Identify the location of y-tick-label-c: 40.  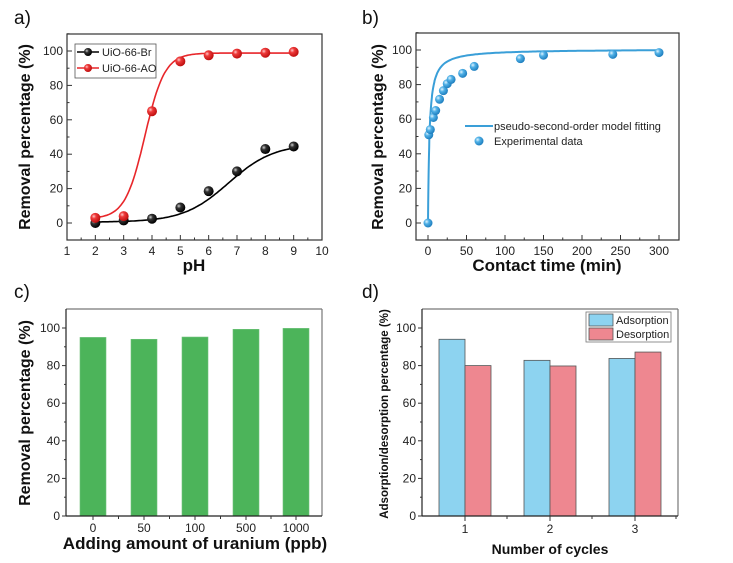
(54, 441).